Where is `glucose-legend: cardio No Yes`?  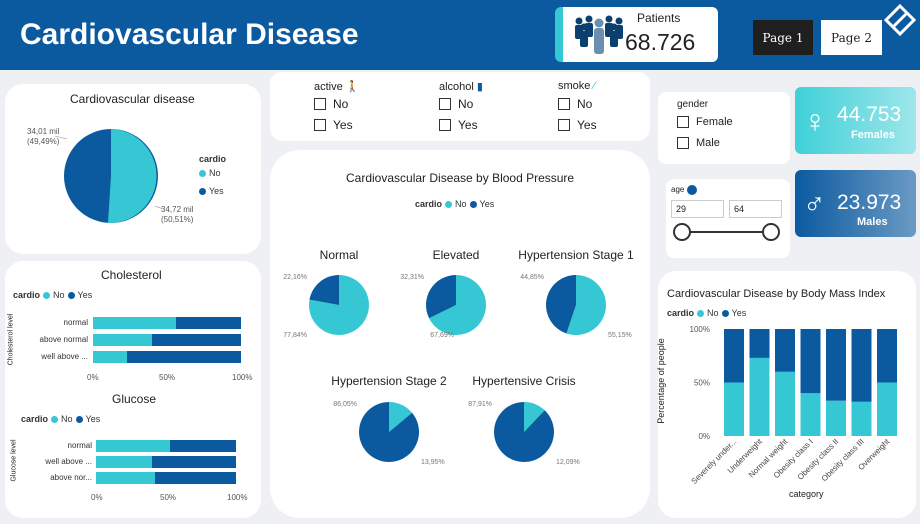 glucose-legend: cardio No Yes is located at coordinates (61, 419).